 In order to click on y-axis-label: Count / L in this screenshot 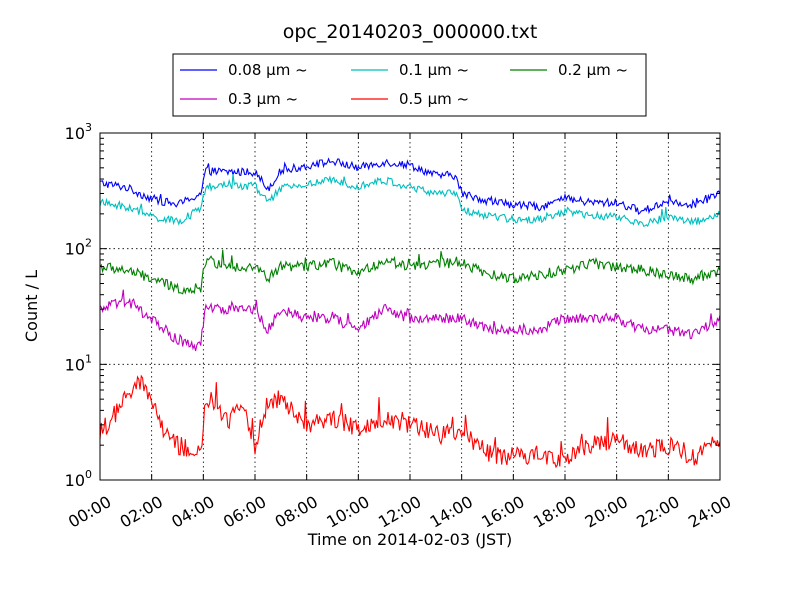, I will do `click(31, 306)`.